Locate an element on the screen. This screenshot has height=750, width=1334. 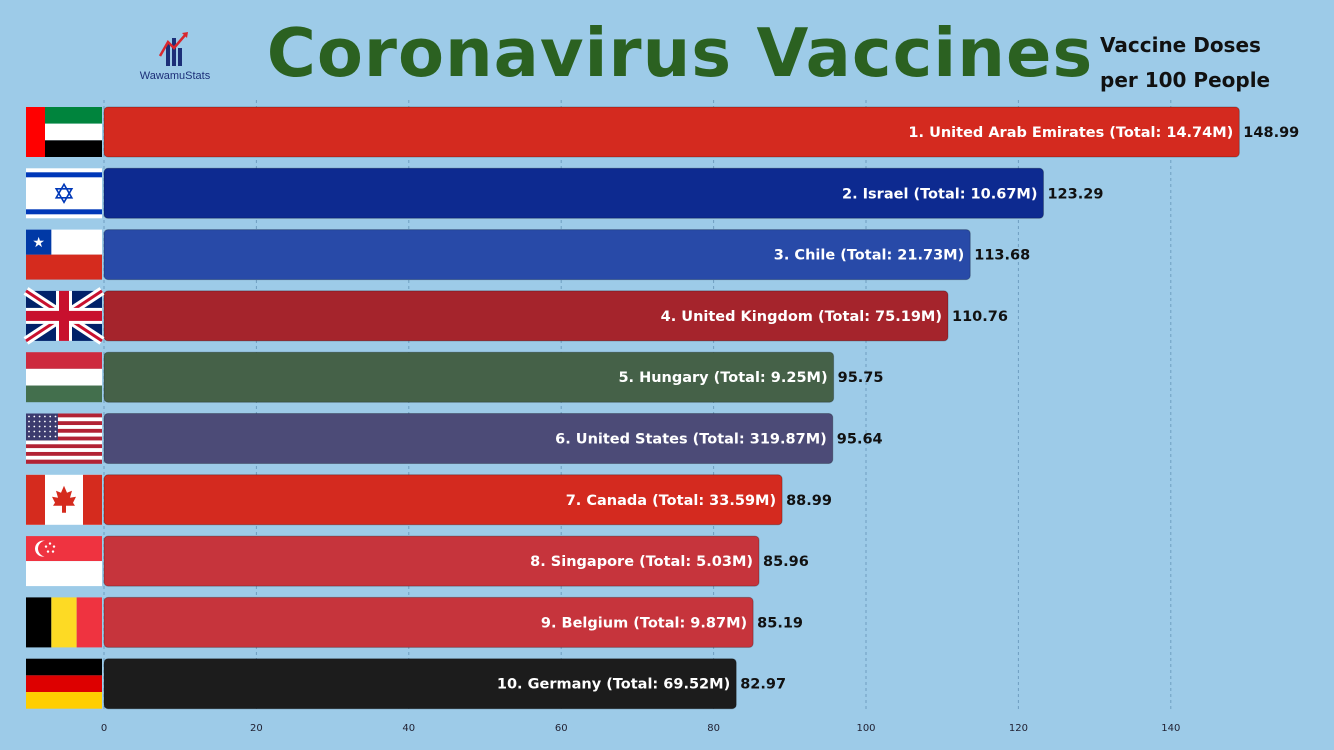
subtitle-line-1: Vaccine Doses is located at coordinates (1180, 45).